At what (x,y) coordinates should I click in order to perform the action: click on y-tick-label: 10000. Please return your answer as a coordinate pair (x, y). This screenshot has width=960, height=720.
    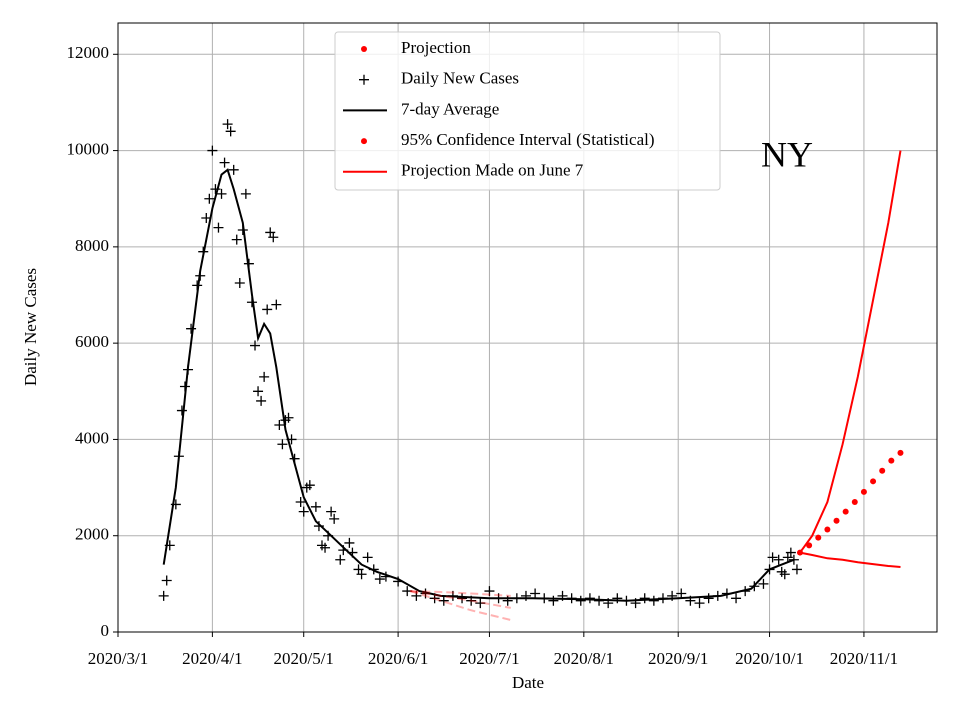
    Looking at the image, I should click on (88, 148).